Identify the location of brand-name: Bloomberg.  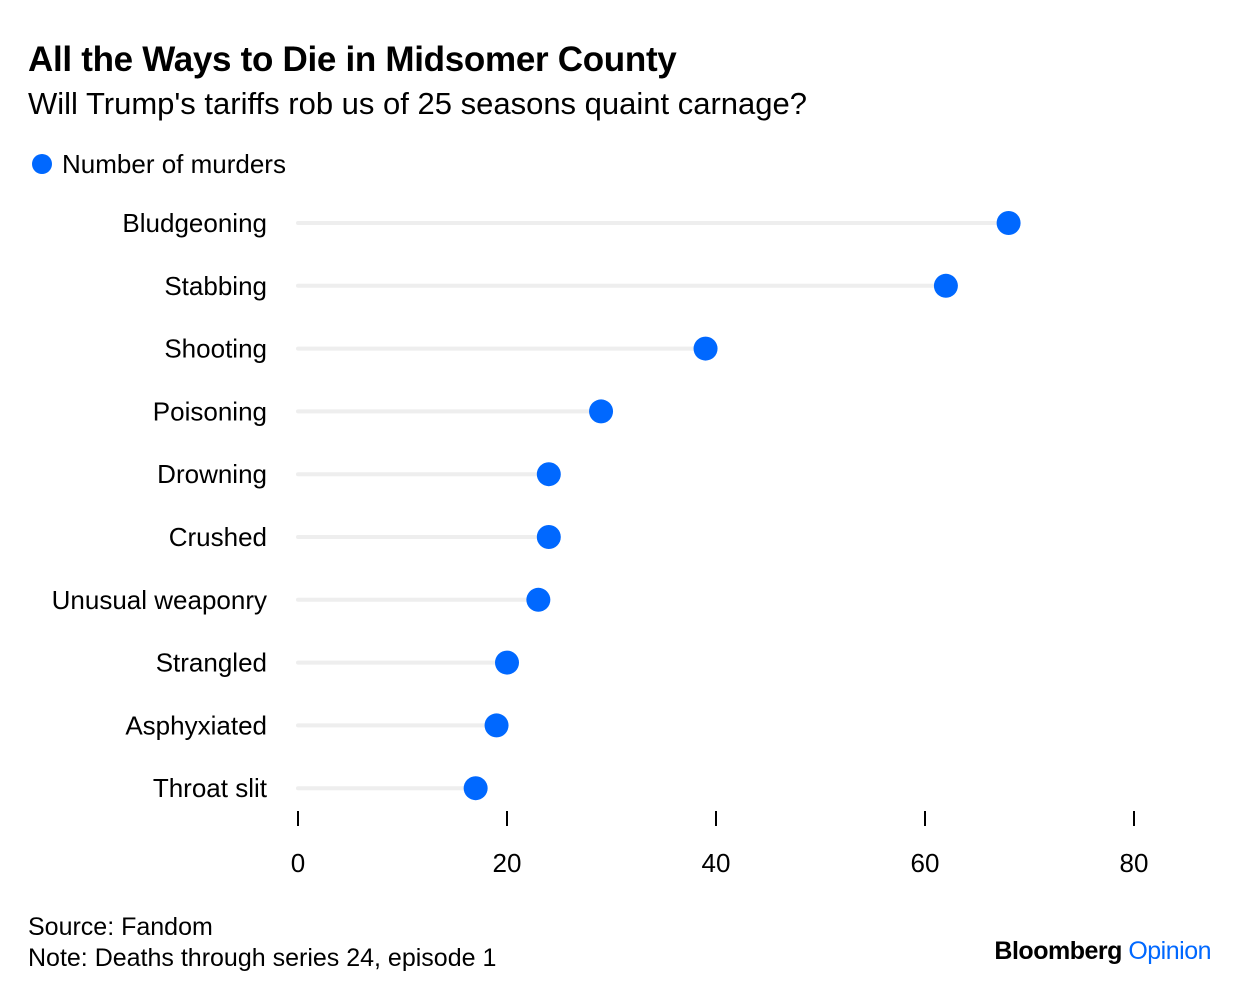
(1058, 951).